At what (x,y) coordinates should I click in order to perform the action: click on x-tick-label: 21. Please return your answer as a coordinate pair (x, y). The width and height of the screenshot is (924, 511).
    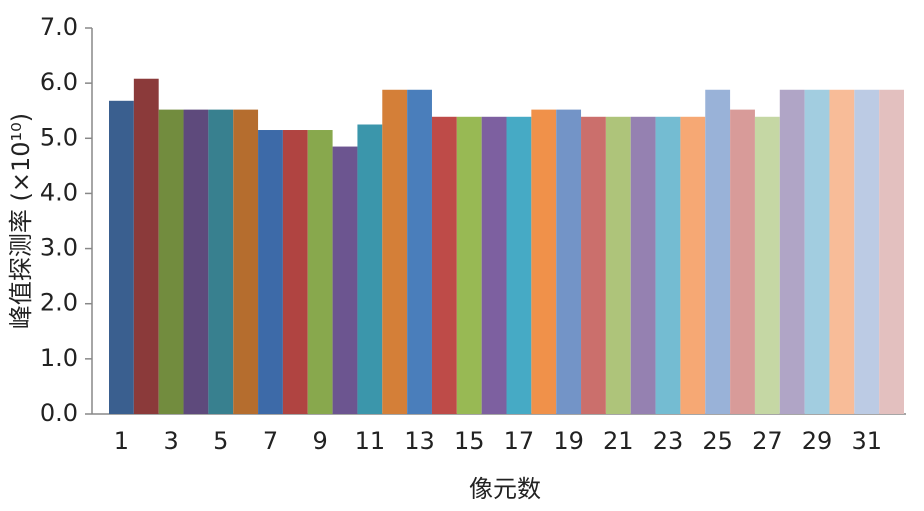
    Looking at the image, I should click on (618, 441).